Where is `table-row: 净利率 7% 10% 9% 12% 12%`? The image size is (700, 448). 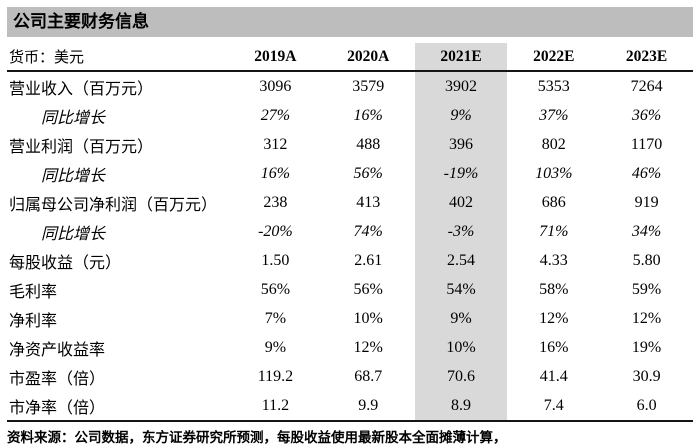 table-row: 净利率 7% 10% 9% 12% 12% is located at coordinates (350, 318).